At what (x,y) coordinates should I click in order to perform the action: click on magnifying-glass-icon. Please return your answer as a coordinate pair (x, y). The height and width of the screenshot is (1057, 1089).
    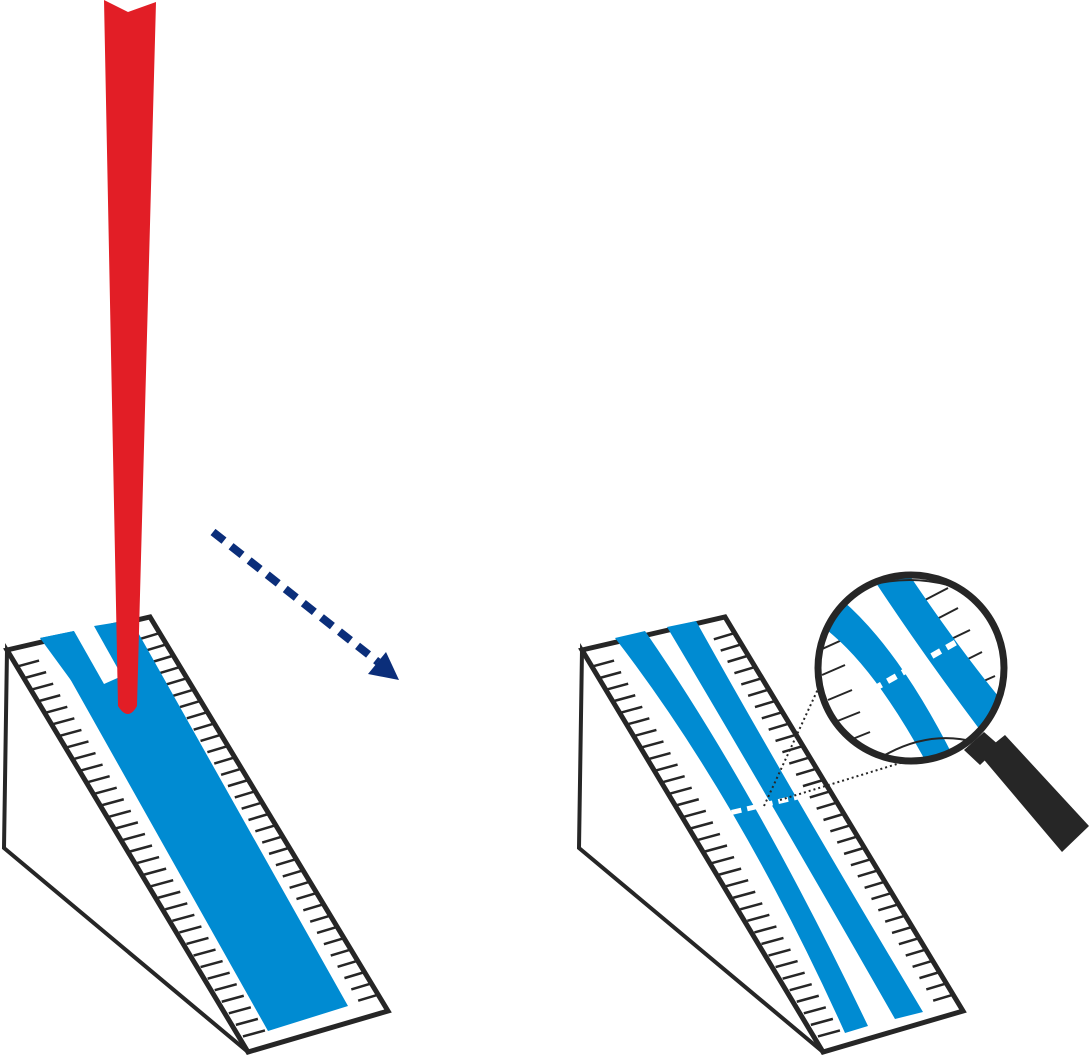
    Looking at the image, I should click on (951, 711).